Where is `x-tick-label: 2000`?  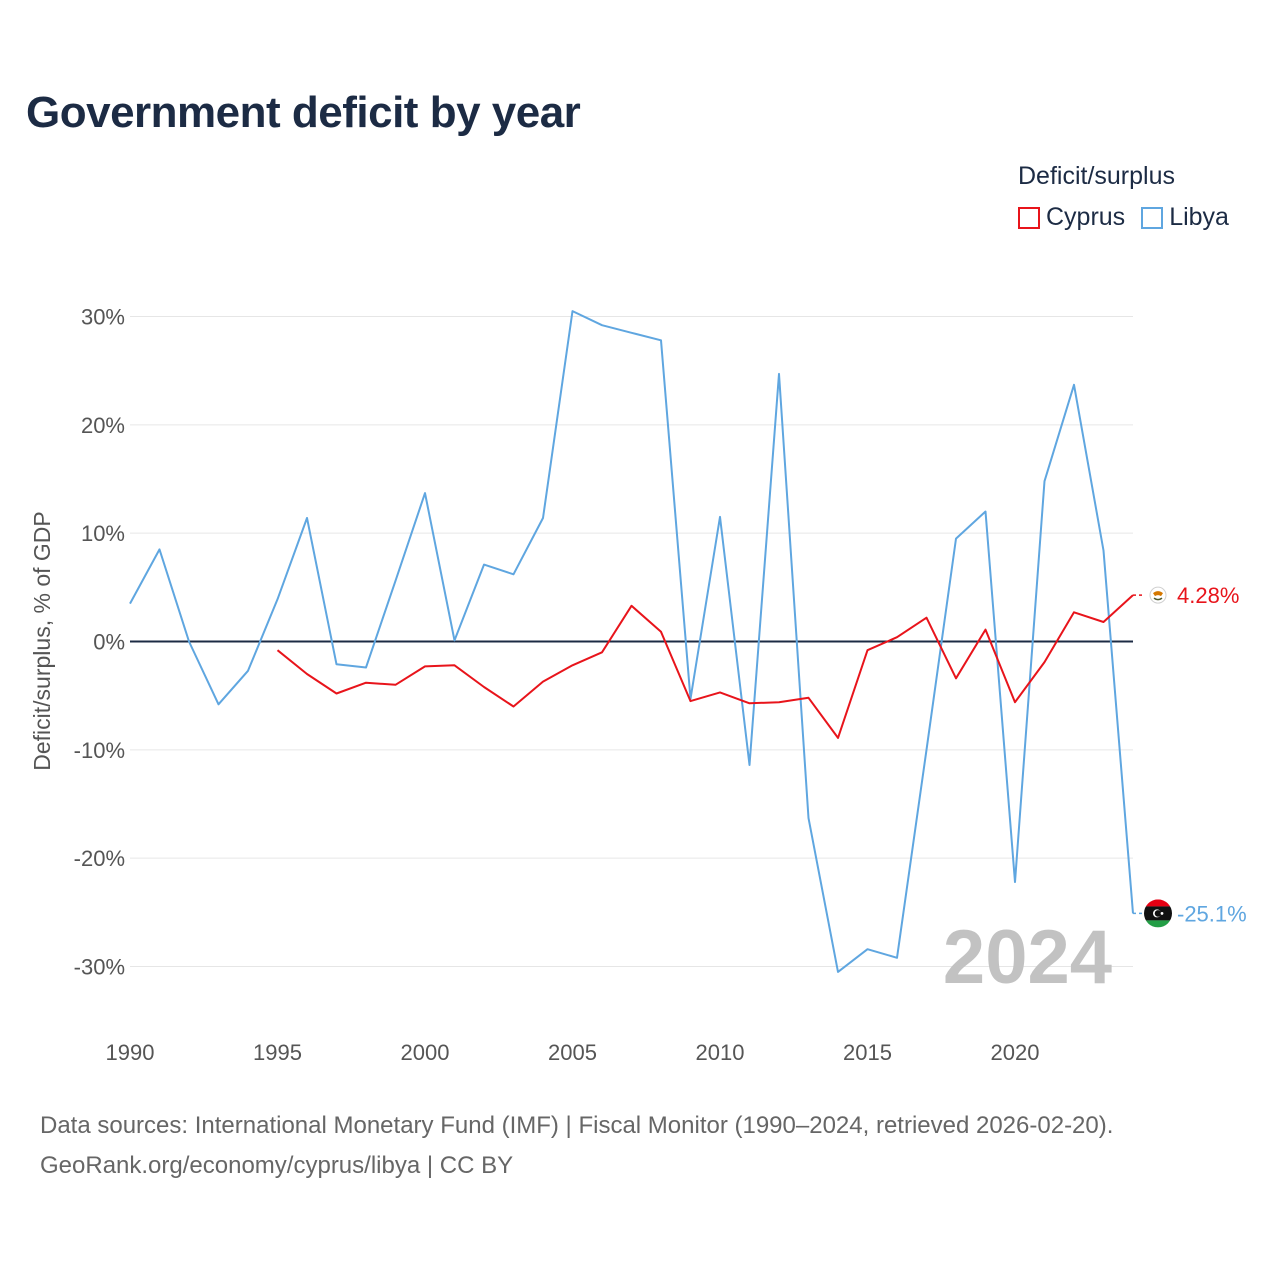
x-tick-label: 2000 is located at coordinates (425, 1052).